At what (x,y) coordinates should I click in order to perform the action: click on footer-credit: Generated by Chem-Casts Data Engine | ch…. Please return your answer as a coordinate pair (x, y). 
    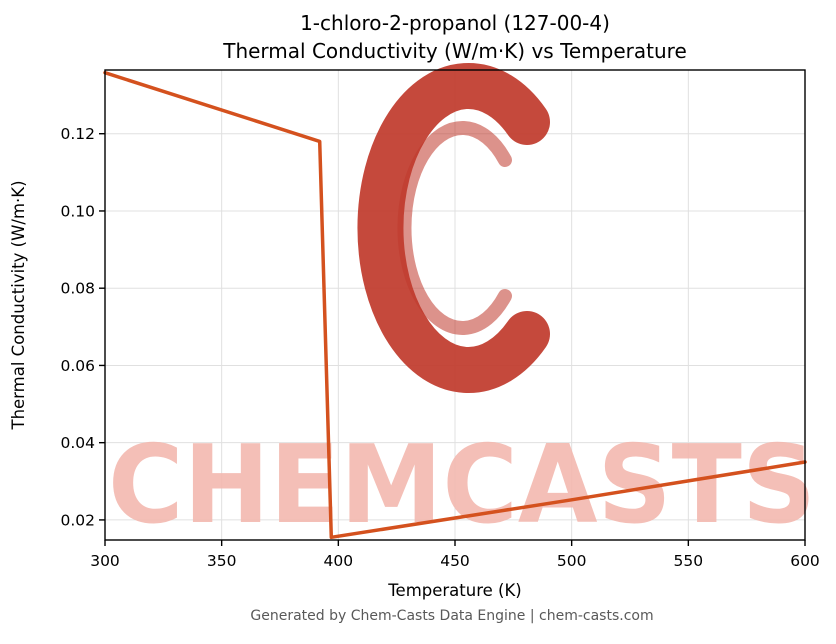
    Looking at the image, I should click on (451, 616).